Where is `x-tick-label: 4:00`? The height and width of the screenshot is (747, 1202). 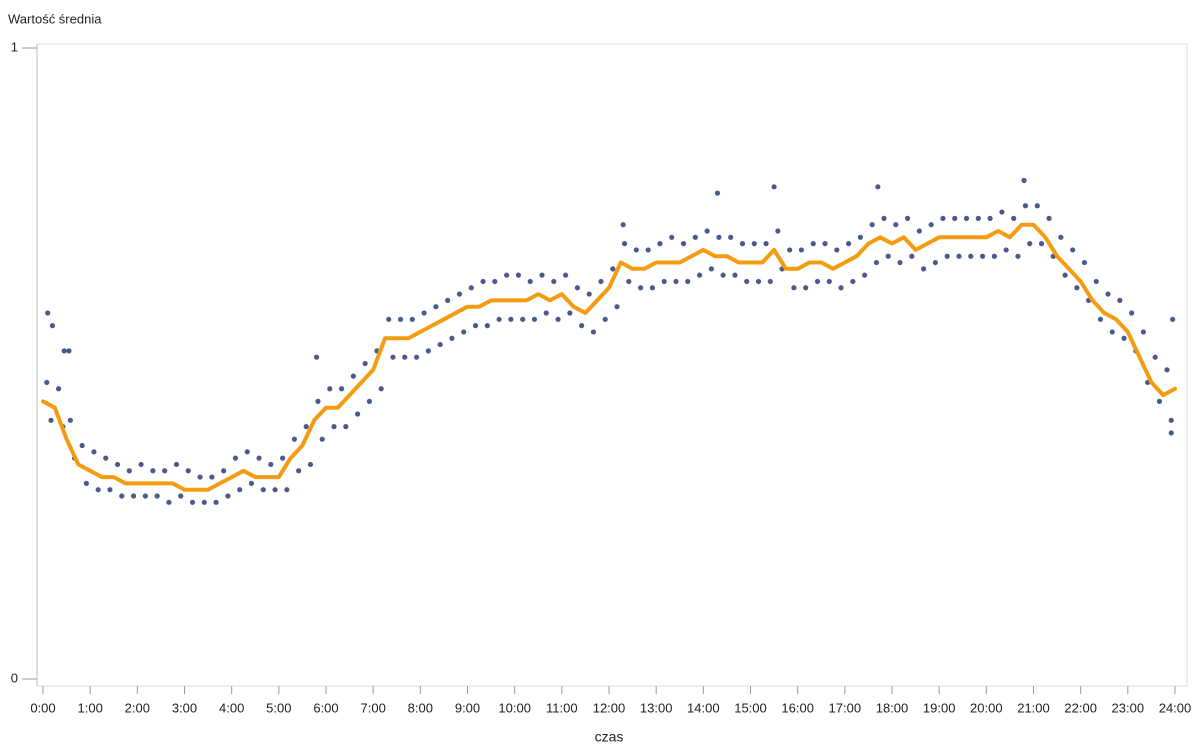 x-tick-label: 4:00 is located at coordinates (231, 707).